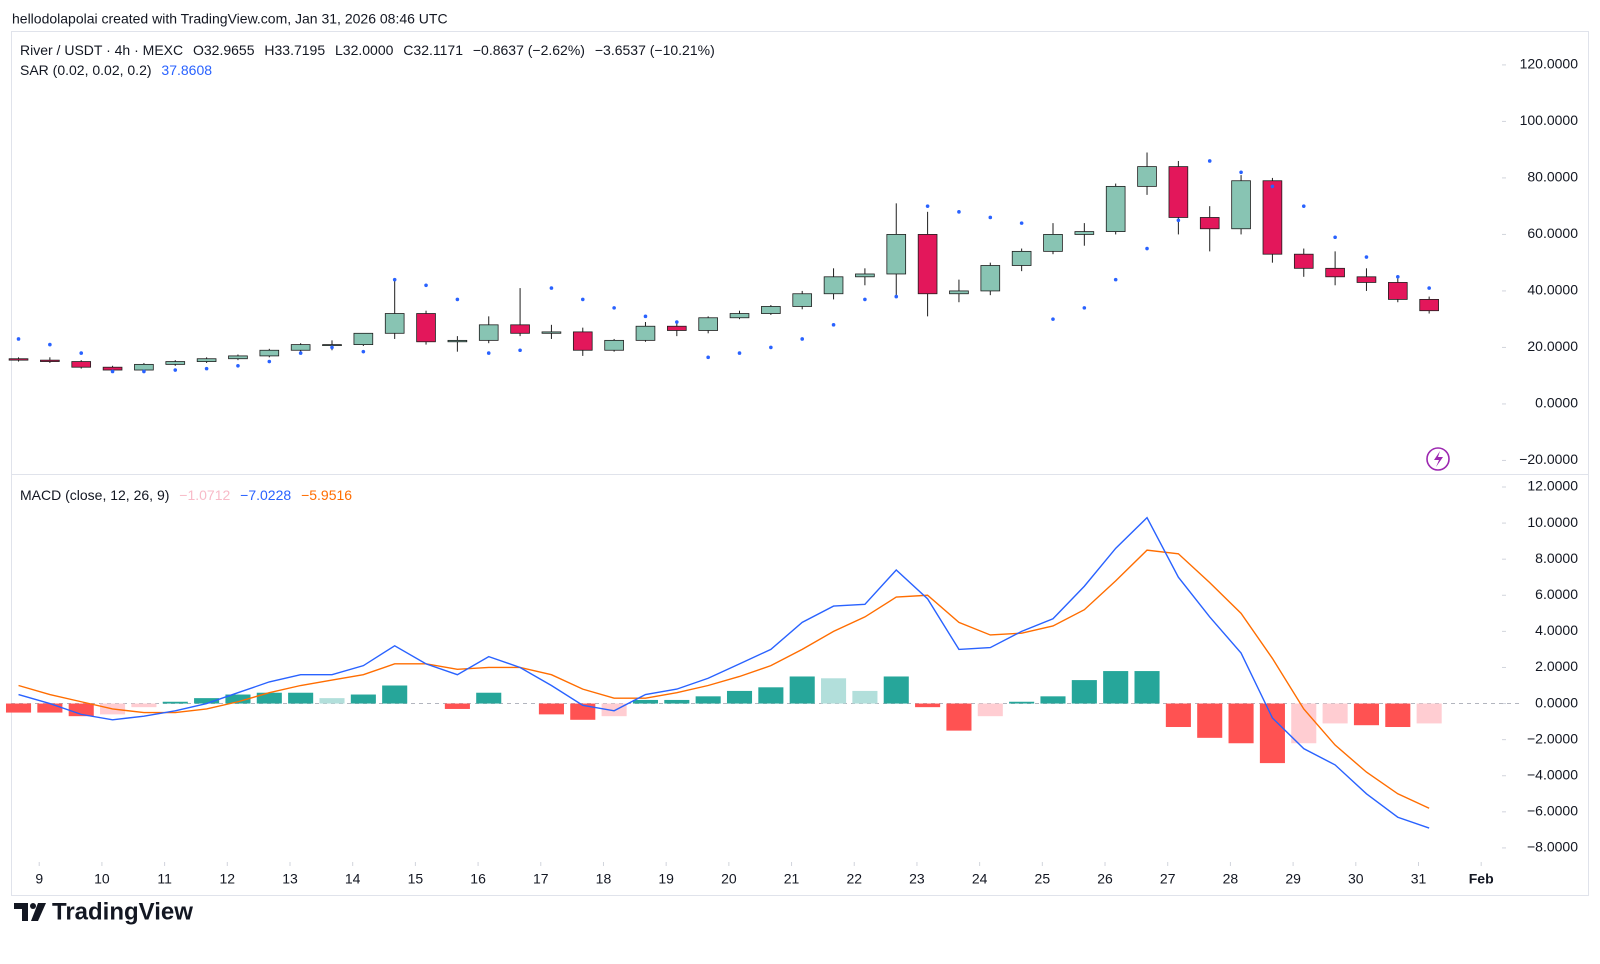 The width and height of the screenshot is (1600, 964). I want to click on x-tick-label: 16, so click(478, 879).